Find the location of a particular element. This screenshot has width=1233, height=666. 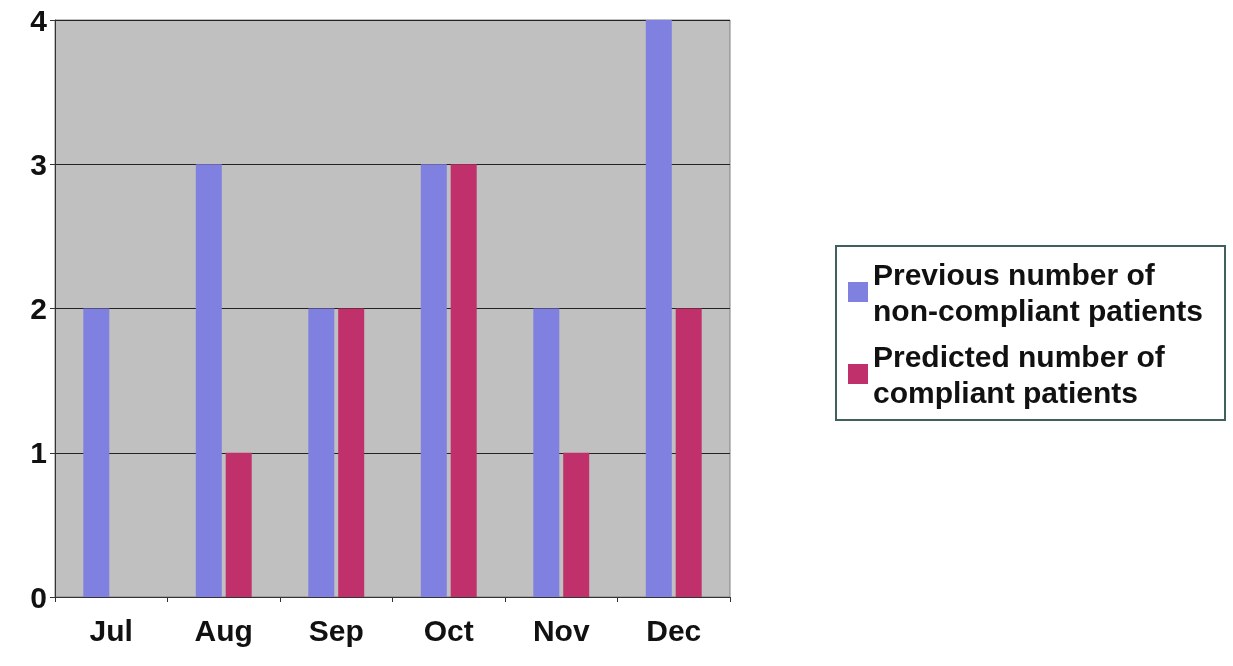

x-tick-label: Aug is located at coordinates (223, 630).